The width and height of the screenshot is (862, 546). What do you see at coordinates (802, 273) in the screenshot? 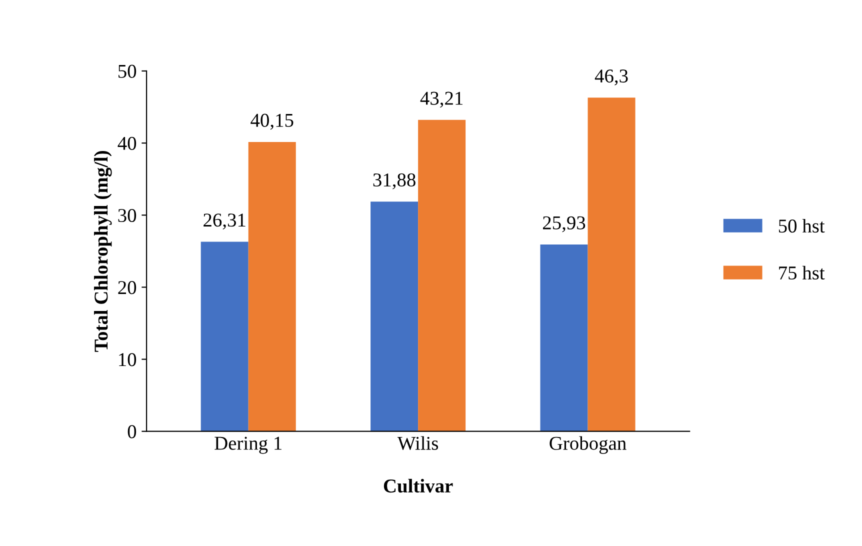
I see `legend-label: 75 hst` at bounding box center [802, 273].